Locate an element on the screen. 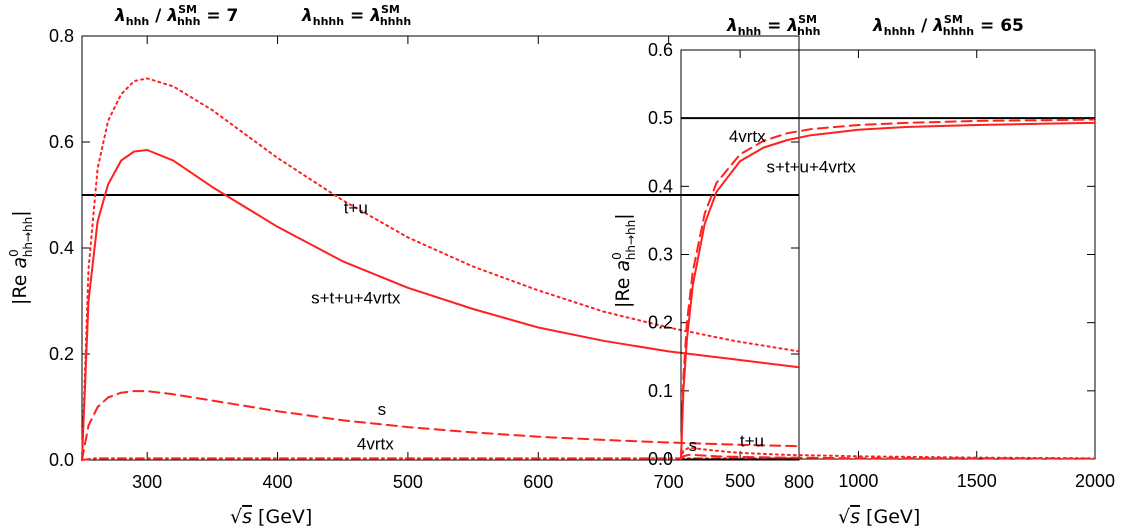 The width and height of the screenshot is (1125, 531). x-tick-label: 600 is located at coordinates (538, 482).